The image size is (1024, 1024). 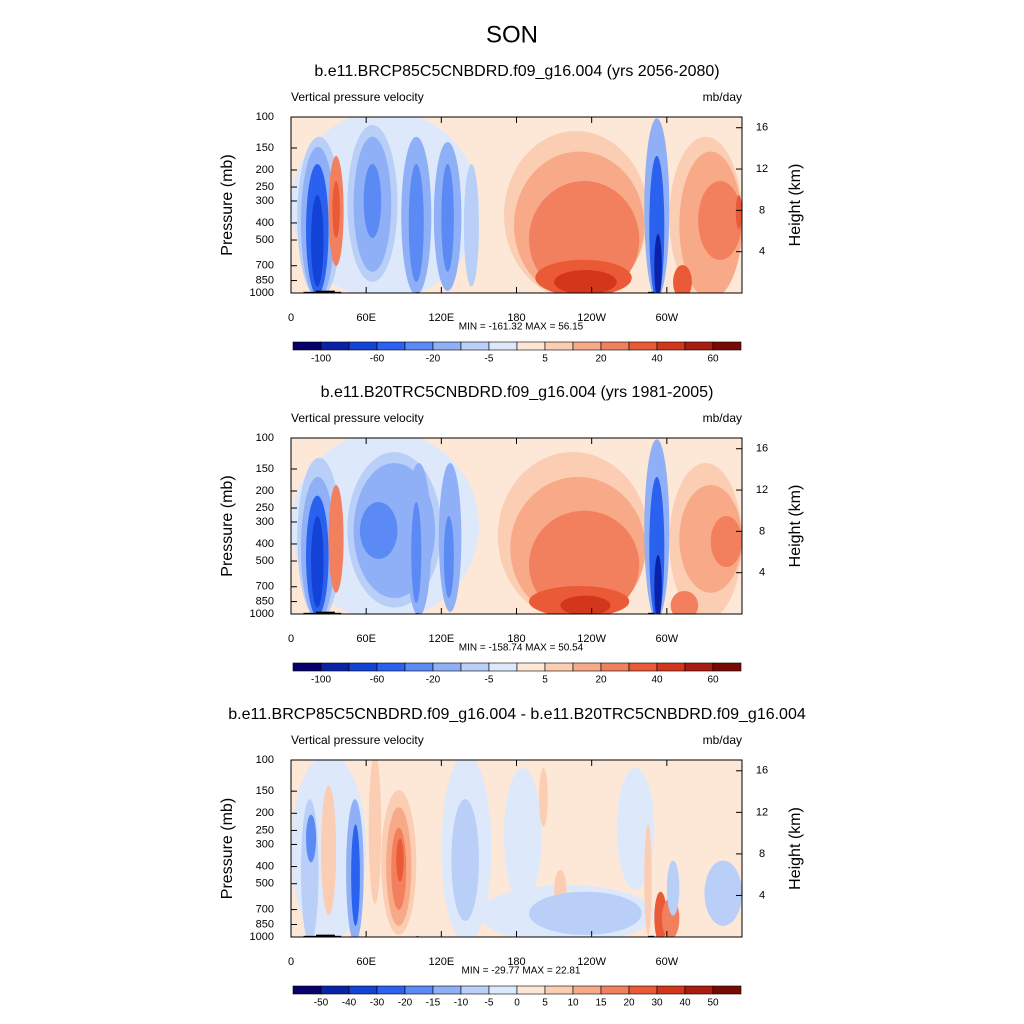 What do you see at coordinates (713, 1003) in the screenshot?
I see `colorbar-label: 50` at bounding box center [713, 1003].